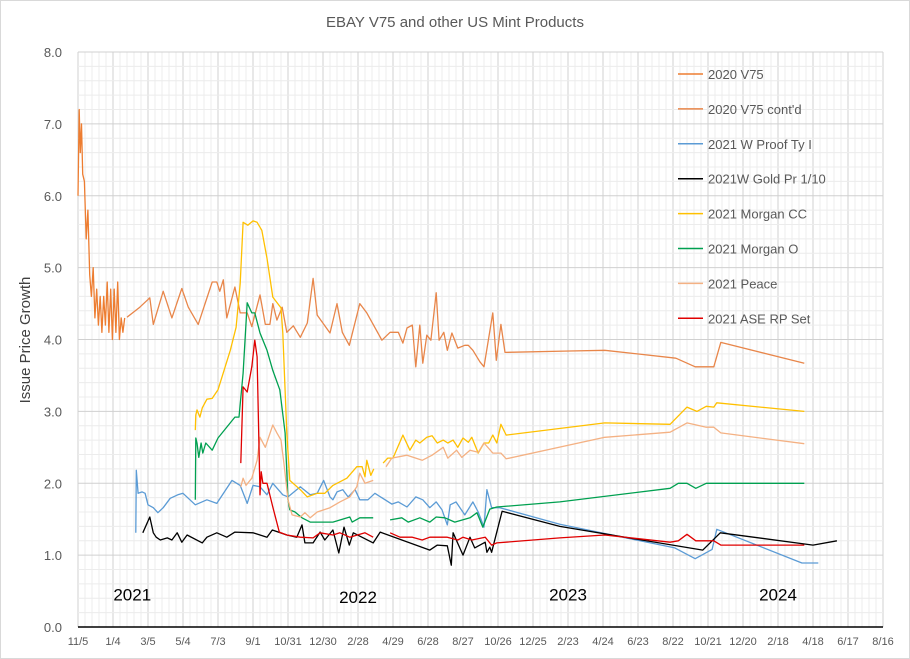 This screenshot has width=910, height=659. What do you see at coordinates (132, 595) in the screenshot?
I see `year-label: 2021` at bounding box center [132, 595].